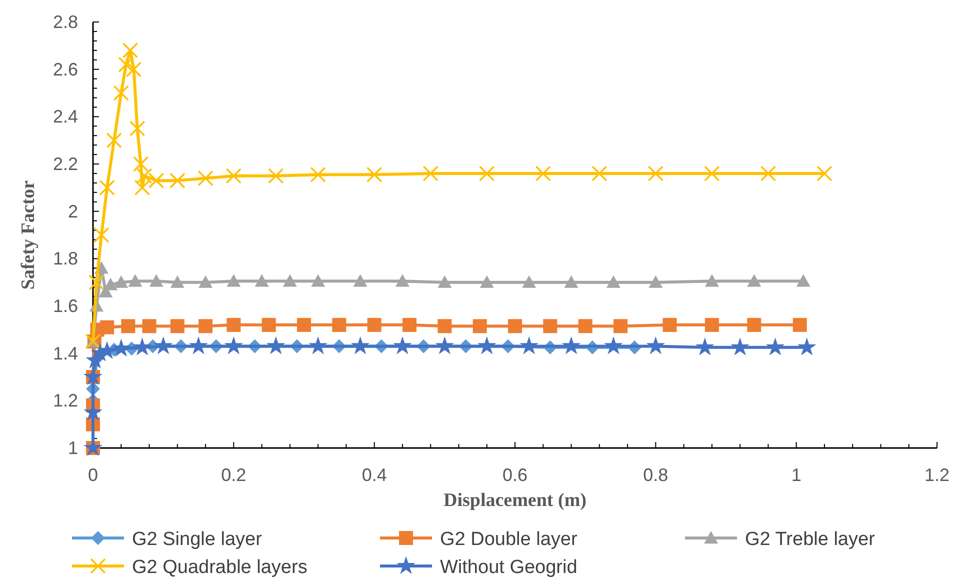 This screenshot has width=961, height=580. What do you see at coordinates (65, 22) in the screenshot?
I see `y-tick-label: 2.8` at bounding box center [65, 22].